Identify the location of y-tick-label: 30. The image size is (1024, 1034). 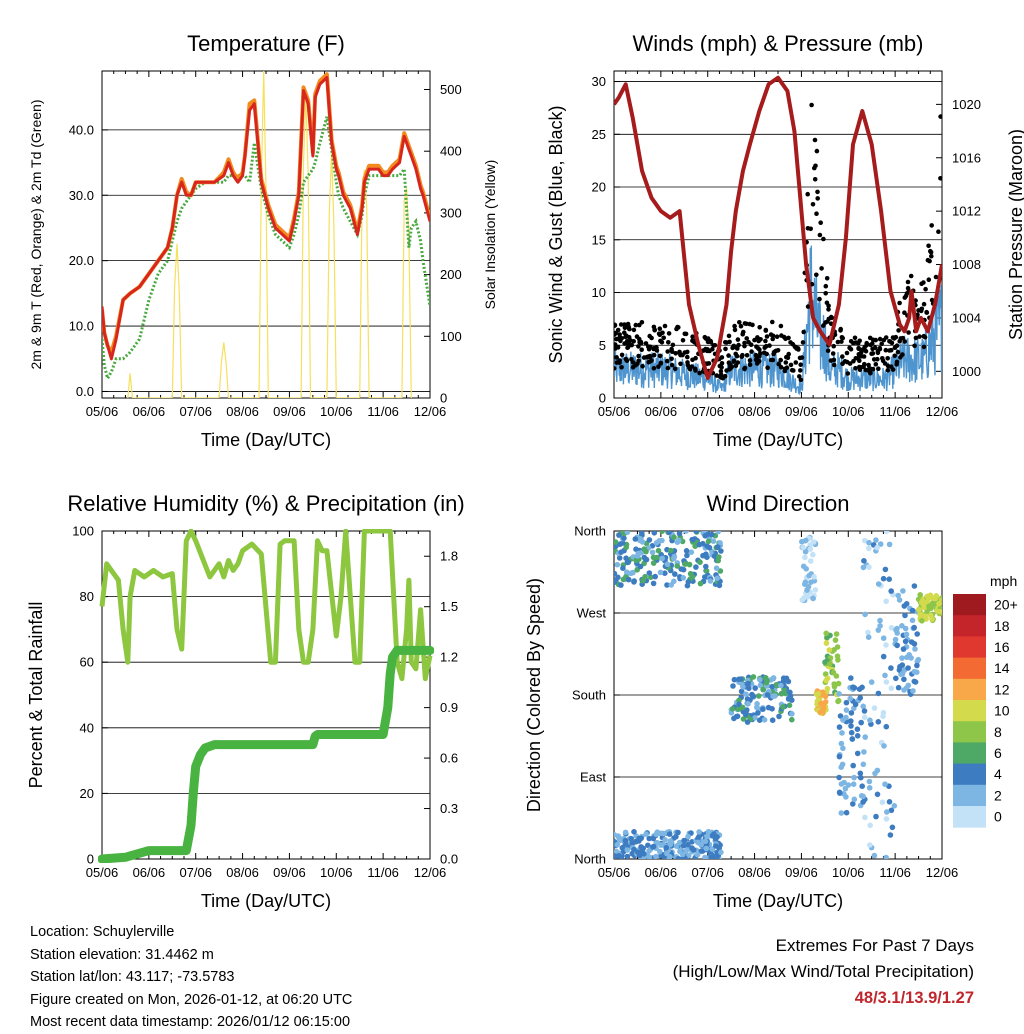
(599, 81).